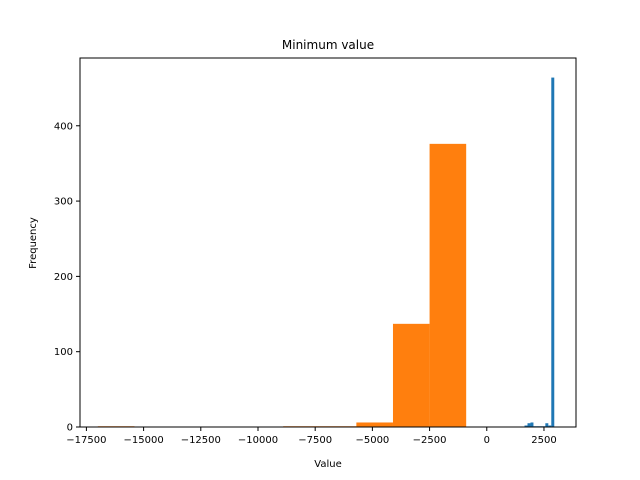 The image size is (640, 480). I want to click on y-tick-label: 200, so click(63, 277).